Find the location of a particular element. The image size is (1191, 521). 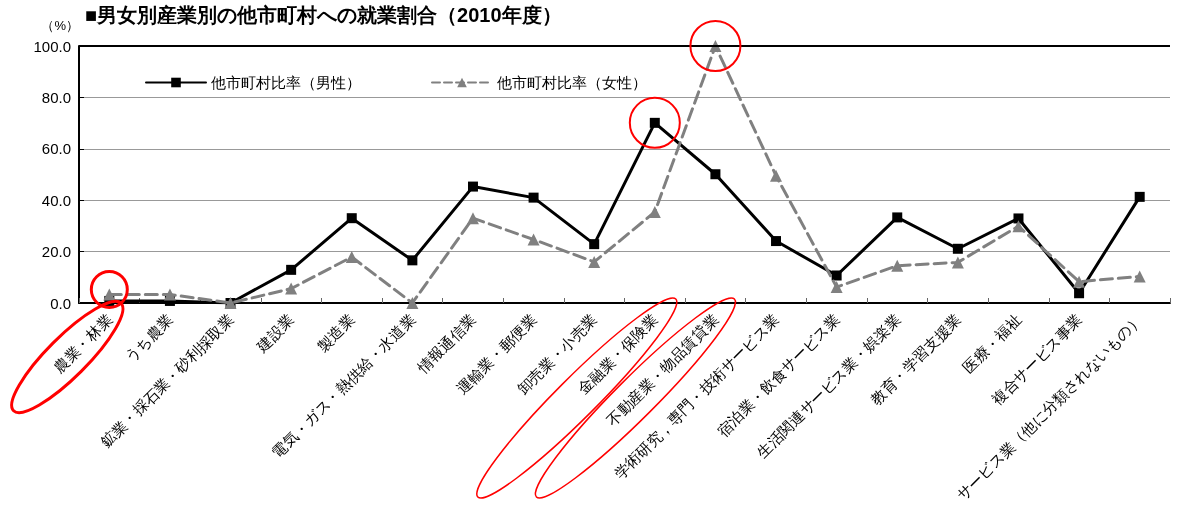

chart-title: ■男女別産業別の他市町村への就業割合（2010年度） is located at coordinates (323, 15).